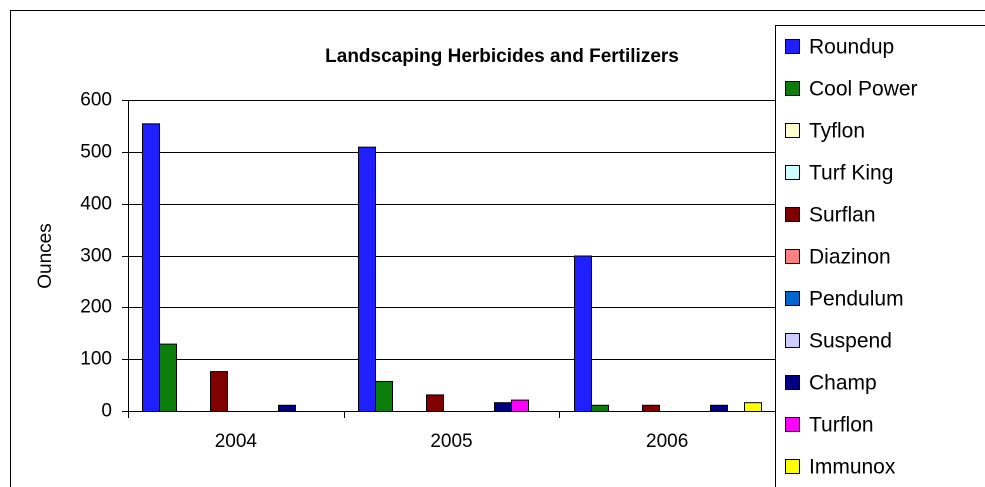 This screenshot has width=985, height=487. I want to click on y-tick-label: 600, so click(96, 100).